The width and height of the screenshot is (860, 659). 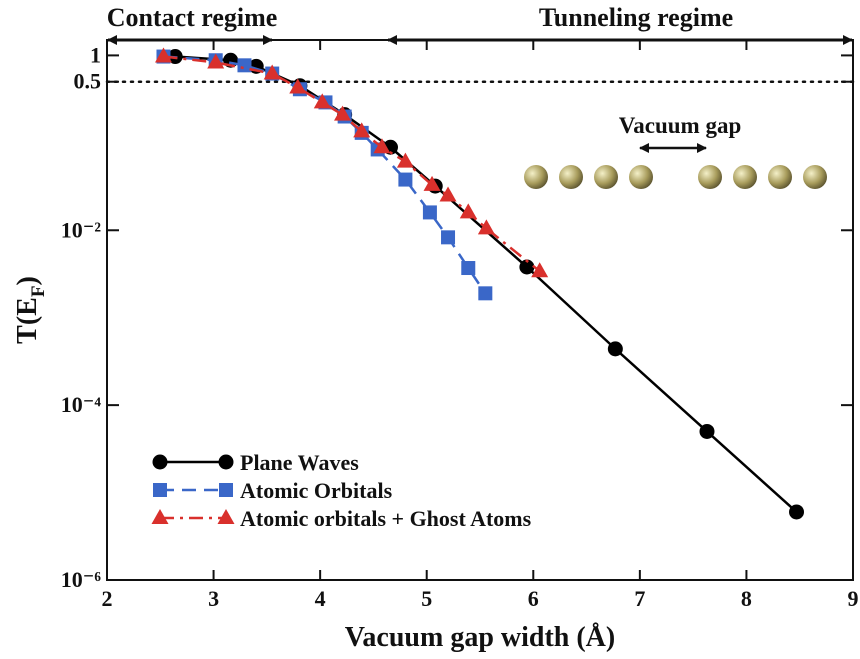 What do you see at coordinates (81, 404) in the screenshot?
I see `y-tick-label: 10⁻⁴` at bounding box center [81, 404].